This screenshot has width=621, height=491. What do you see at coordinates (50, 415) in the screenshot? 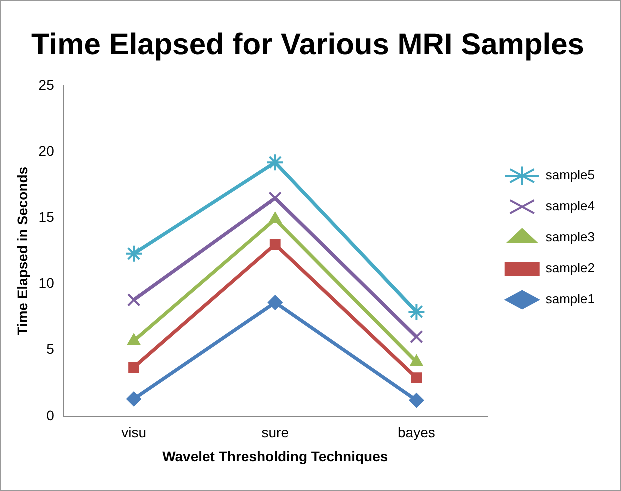
I see `y-tick-label: 0` at bounding box center [50, 415].